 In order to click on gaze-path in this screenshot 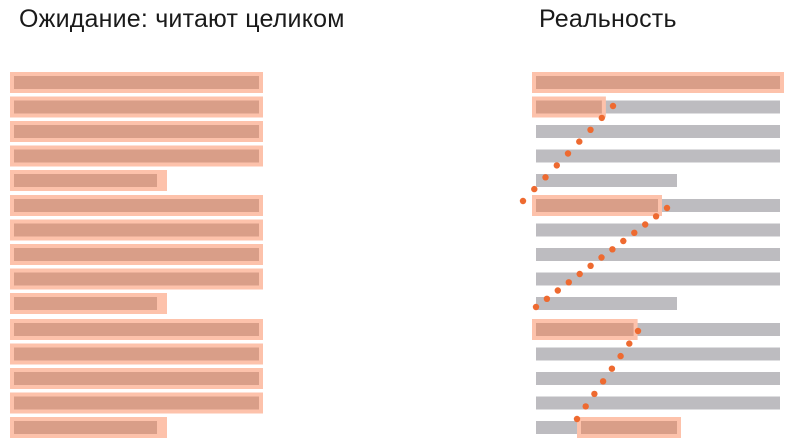, I will do `click(595, 262)`.